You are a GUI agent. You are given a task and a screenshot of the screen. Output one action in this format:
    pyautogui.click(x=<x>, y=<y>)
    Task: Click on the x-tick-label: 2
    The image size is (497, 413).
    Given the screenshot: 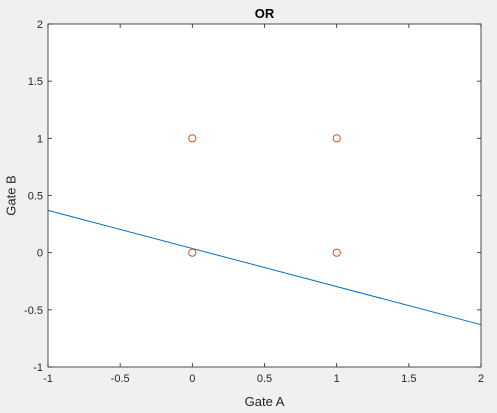 What is the action you would take?
    pyautogui.click(x=481, y=379)
    